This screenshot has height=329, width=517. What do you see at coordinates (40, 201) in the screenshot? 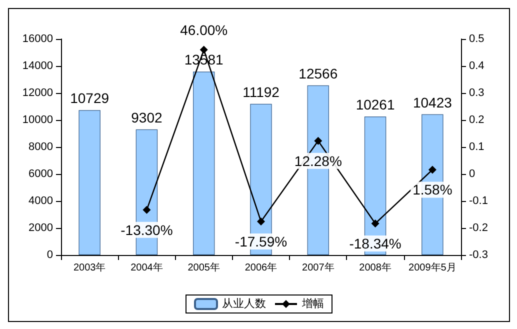
I see `y-tick-label: 4000` at bounding box center [40, 201].